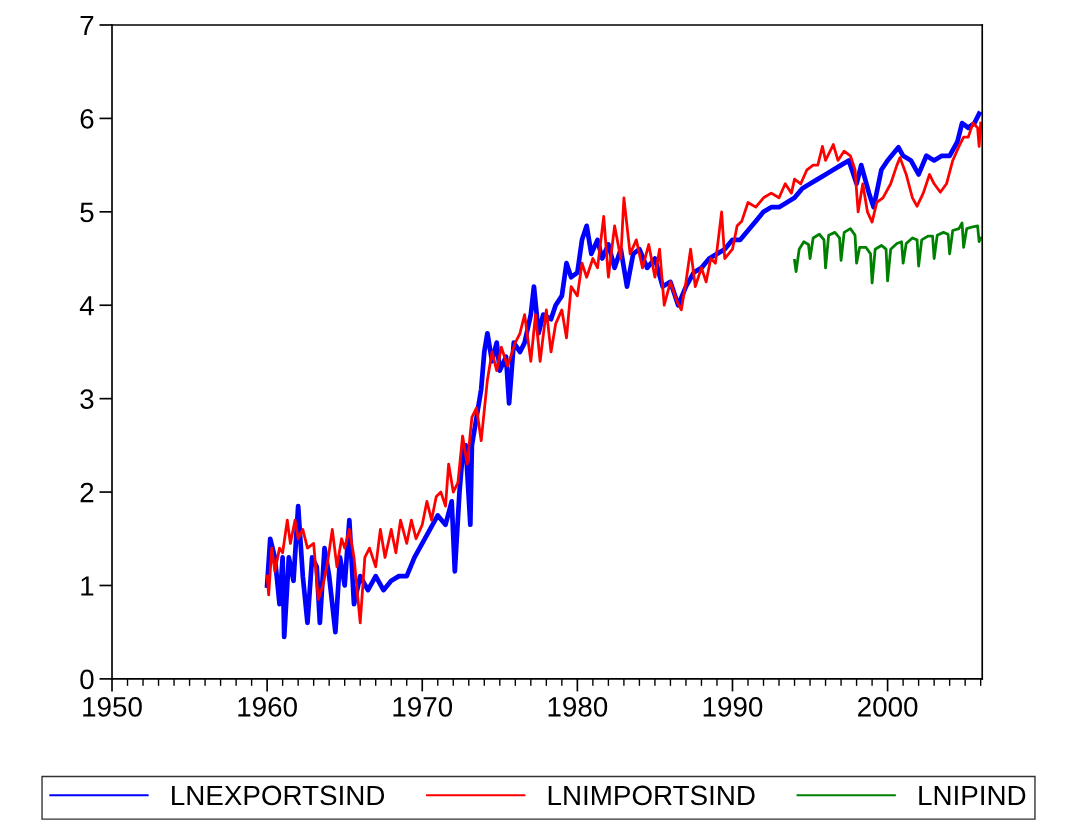 The height and width of the screenshot is (833, 1077). Describe the element at coordinates (87, 492) in the screenshot. I see `y-tick-label: 2` at that location.